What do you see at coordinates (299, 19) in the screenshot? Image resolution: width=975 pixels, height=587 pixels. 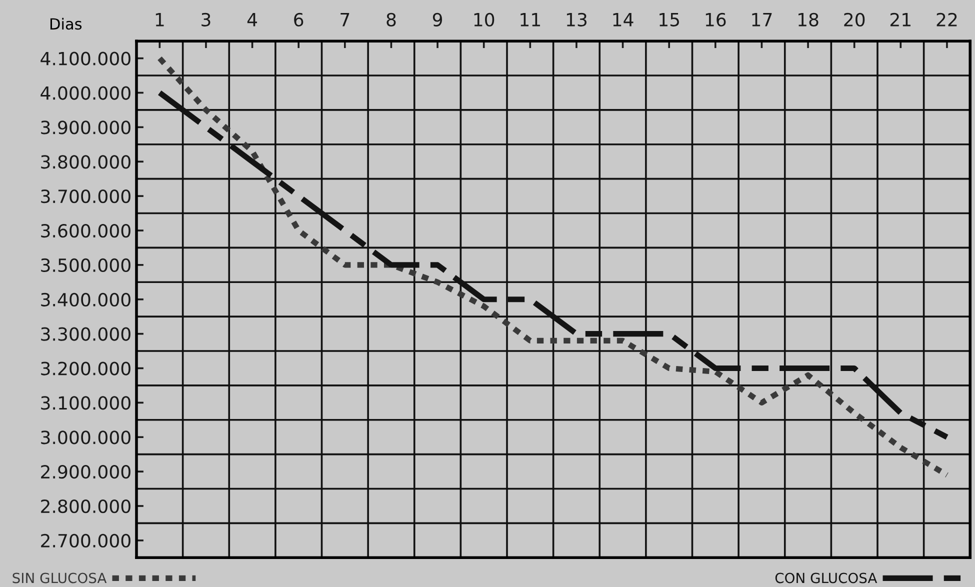 I see `x-tick-label: 6` at bounding box center [299, 19].